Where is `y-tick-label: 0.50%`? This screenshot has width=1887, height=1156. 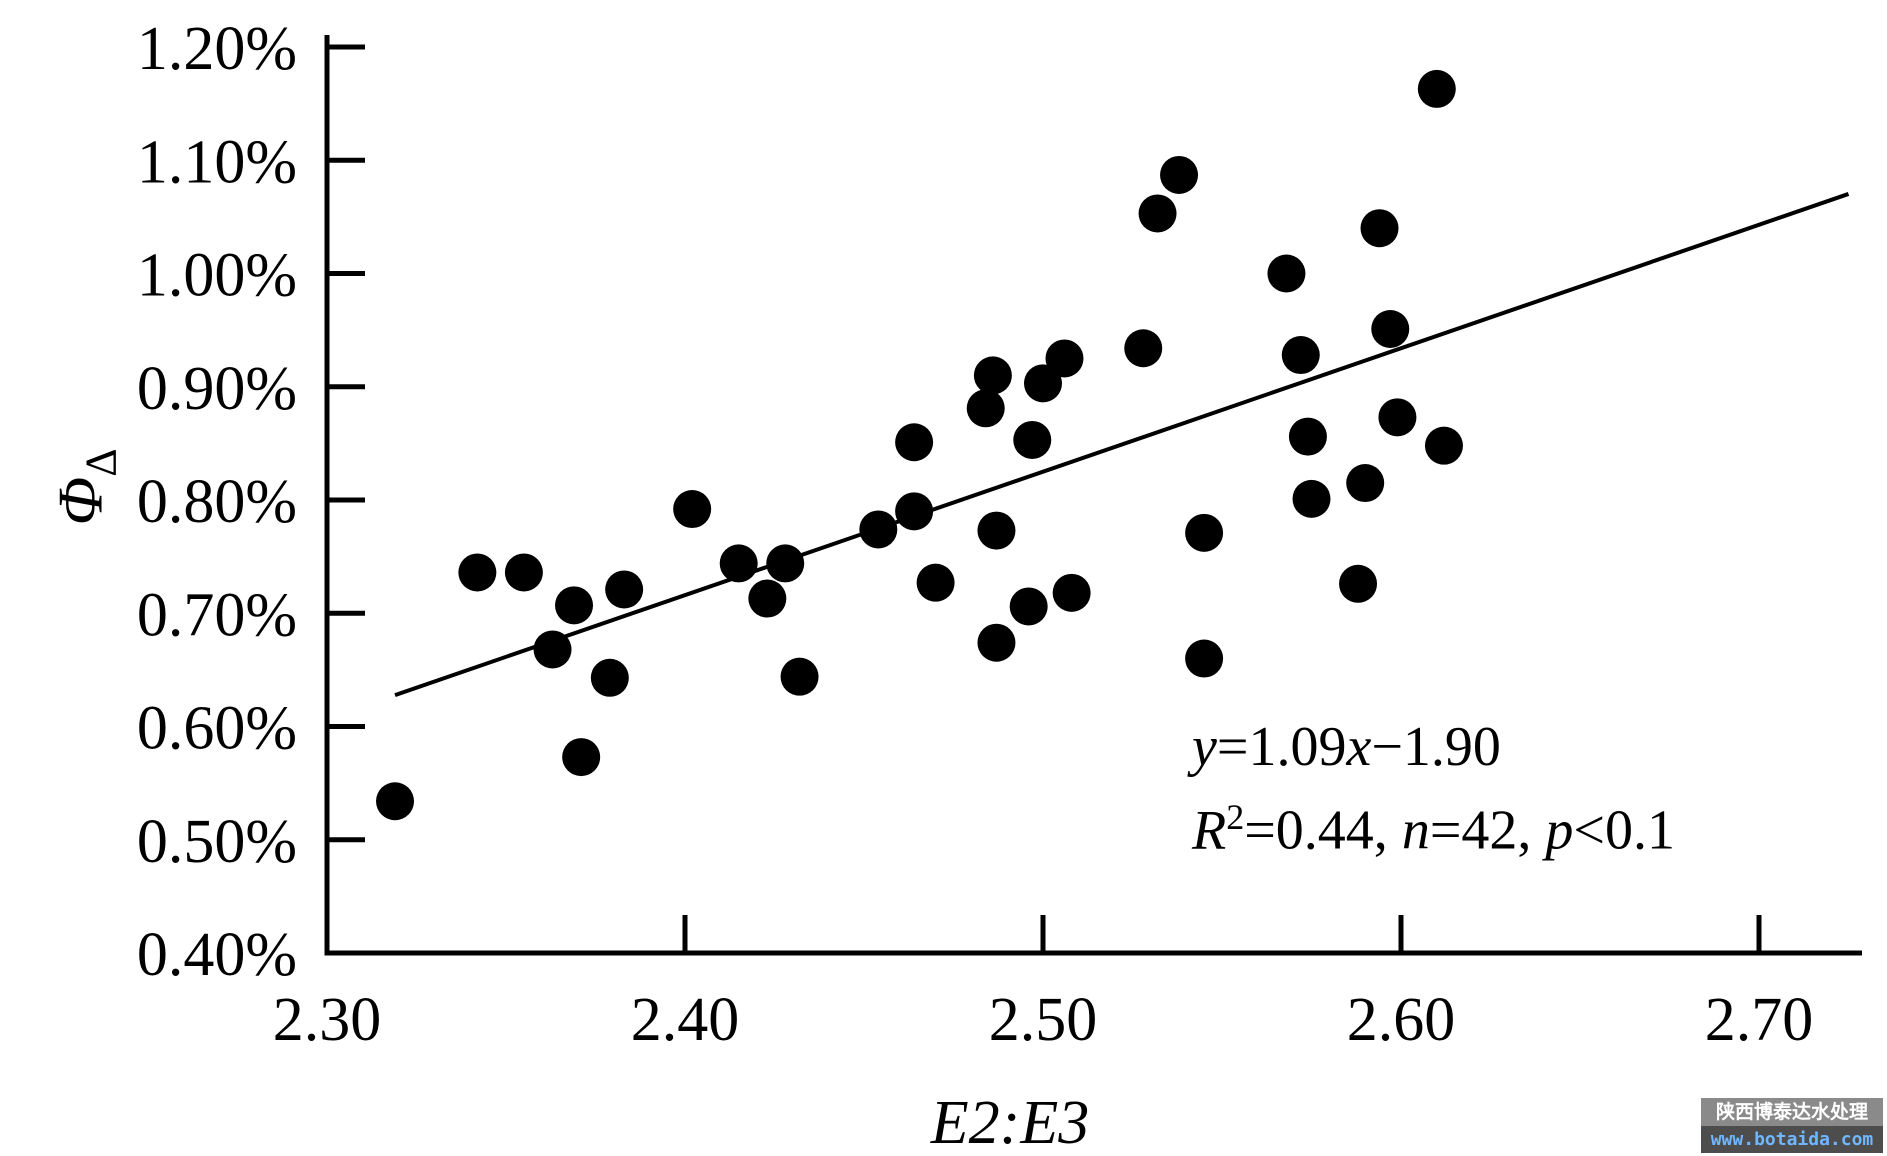 y-tick-label: 0.50% is located at coordinates (217, 842).